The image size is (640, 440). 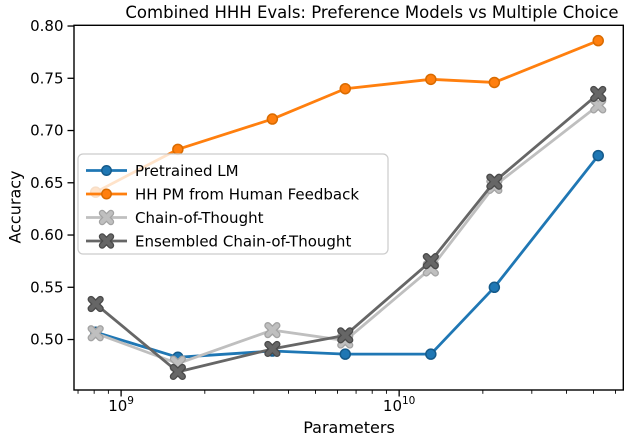 I want to click on y-tick-label: 0.55, so click(x=46, y=287).